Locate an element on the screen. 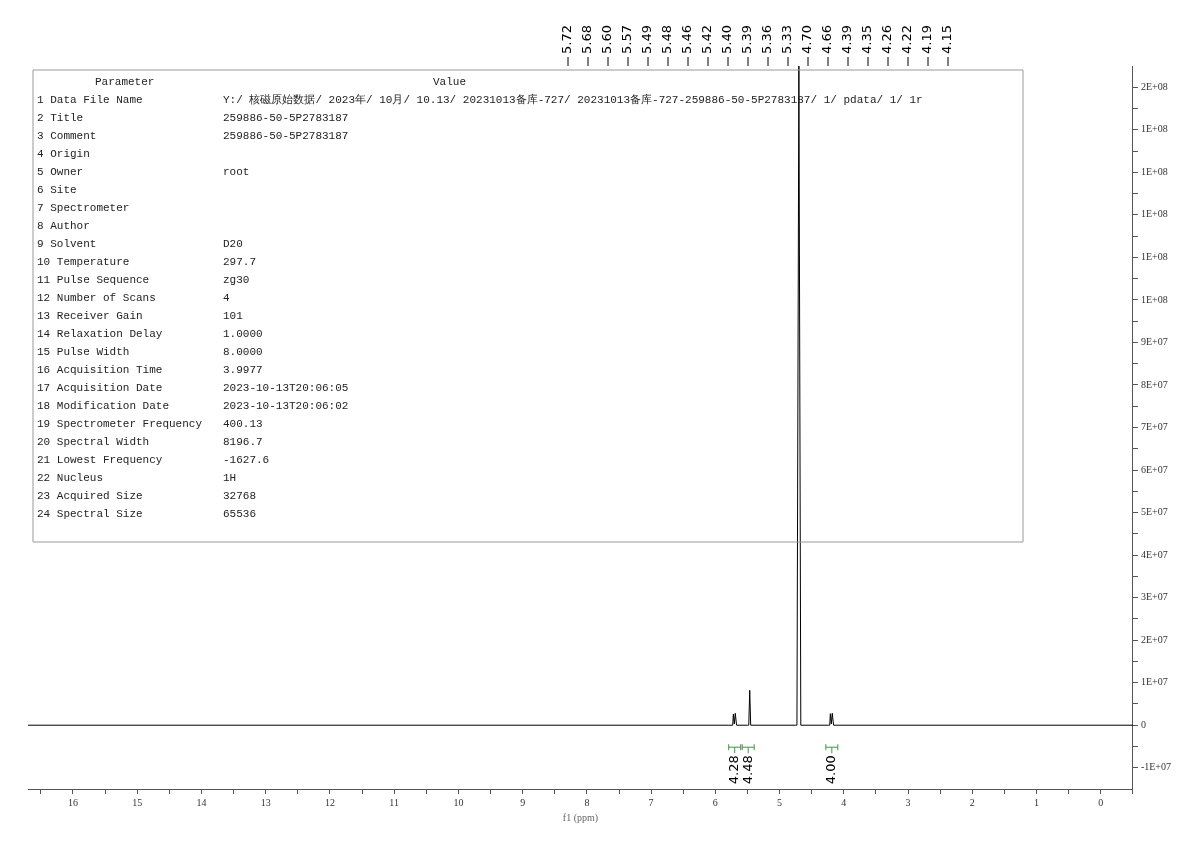 The image size is (1190, 841). x-tick-label: 14 is located at coordinates (201, 802).